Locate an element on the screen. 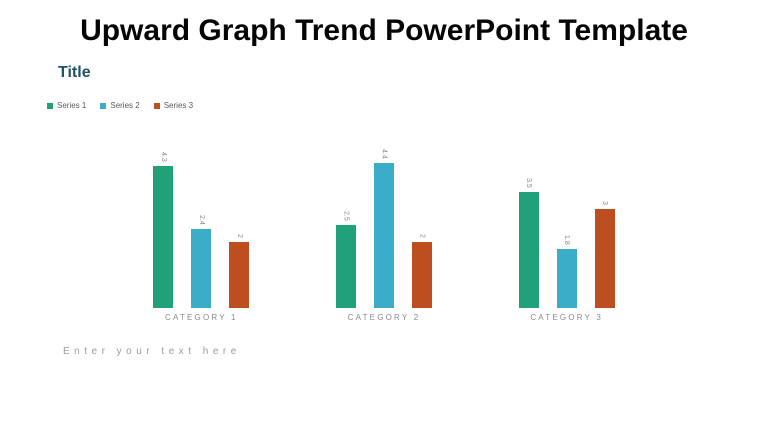 The image size is (768, 432). text-placeholder: Enter your text here is located at coordinates (152, 351).